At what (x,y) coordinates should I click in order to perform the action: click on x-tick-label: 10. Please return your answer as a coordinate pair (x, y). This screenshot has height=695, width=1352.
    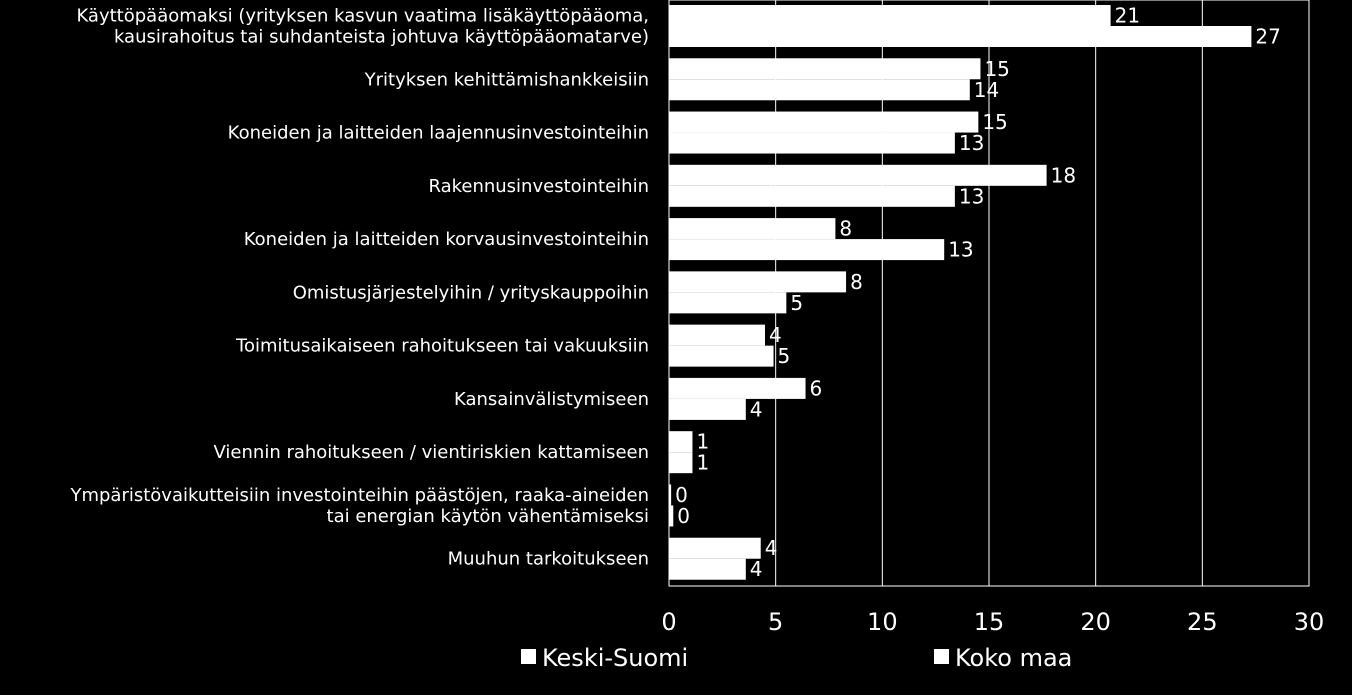
    Looking at the image, I should click on (882, 622).